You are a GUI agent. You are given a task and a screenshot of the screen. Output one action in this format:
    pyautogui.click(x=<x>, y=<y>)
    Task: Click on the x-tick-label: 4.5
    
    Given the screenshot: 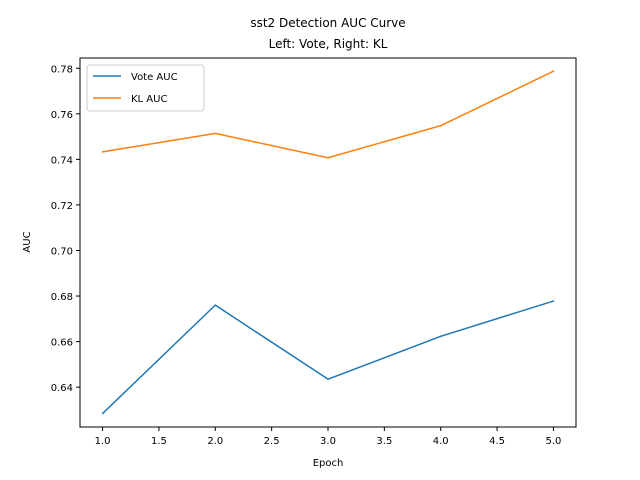 What is the action you would take?
    pyautogui.click(x=497, y=441)
    